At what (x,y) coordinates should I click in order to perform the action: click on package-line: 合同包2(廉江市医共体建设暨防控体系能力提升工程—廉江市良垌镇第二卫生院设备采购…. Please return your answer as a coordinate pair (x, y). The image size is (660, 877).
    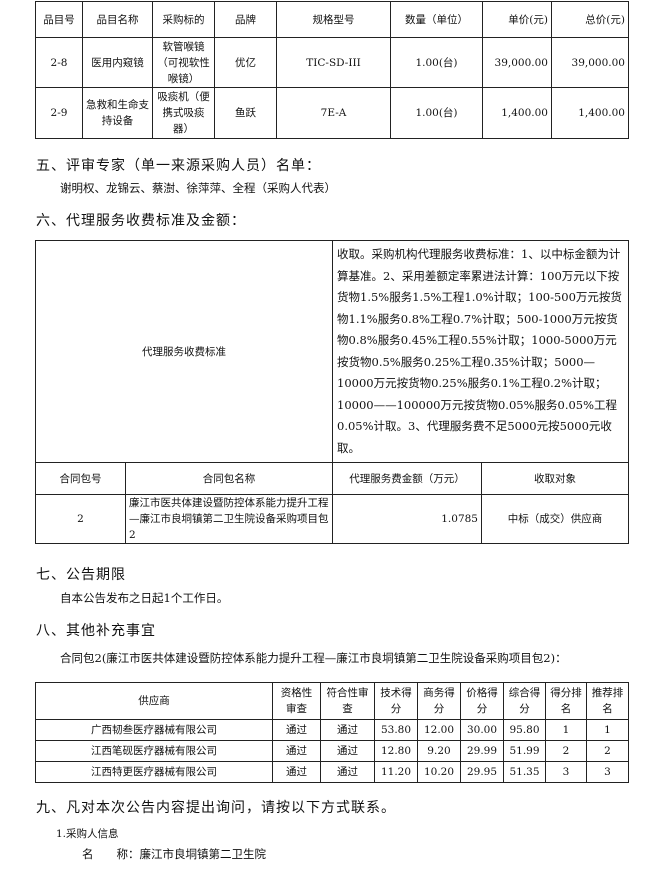
    Looking at the image, I should click on (313, 658).